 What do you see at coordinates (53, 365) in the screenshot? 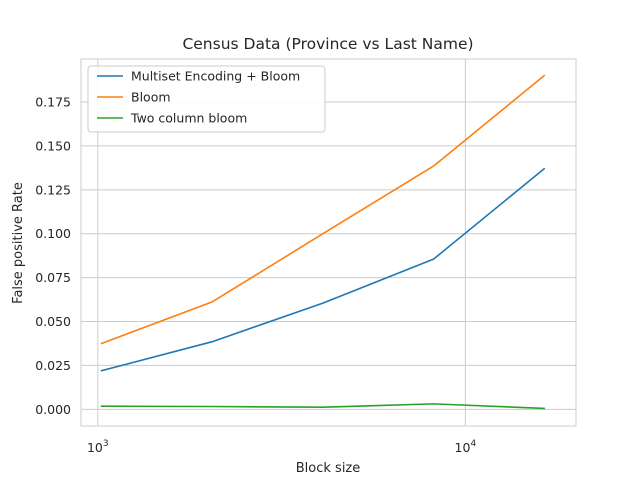
I see `y-tick-label: 0.025` at bounding box center [53, 365].